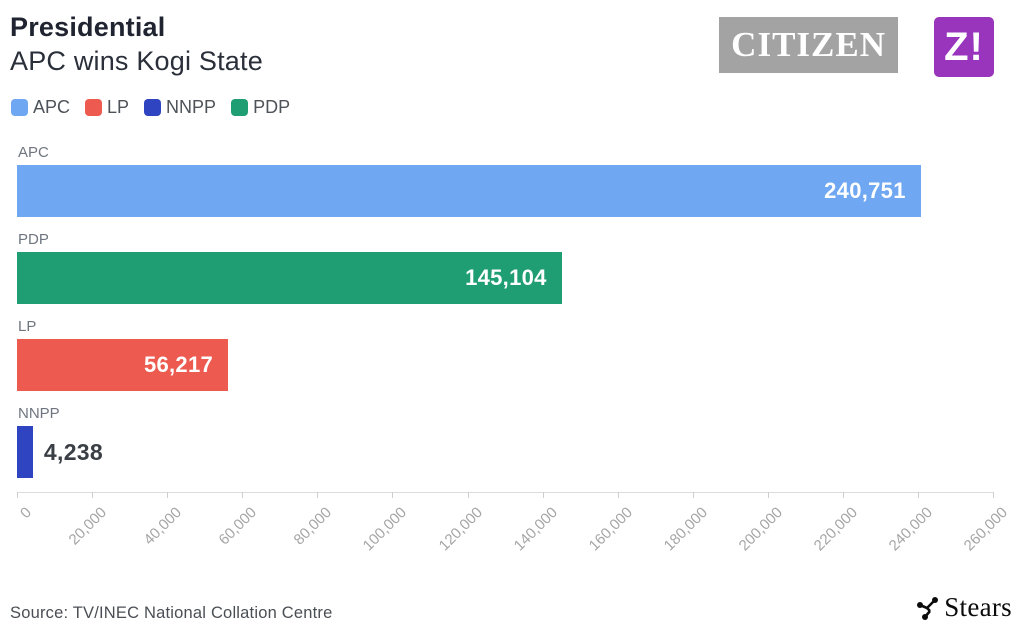 Image resolution: width=1024 pixels, height=635 pixels. What do you see at coordinates (760, 529) in the screenshot?
I see `x-tick-label: 200,000` at bounding box center [760, 529].